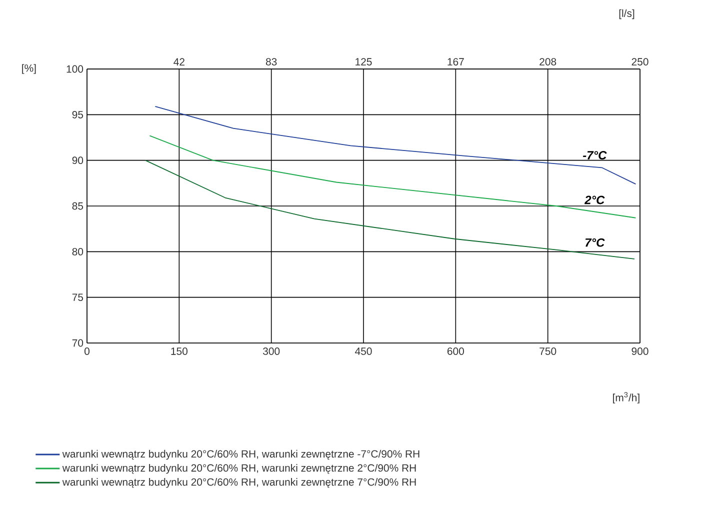 Image resolution: width=701 pixels, height=519 pixels. Describe the element at coordinates (626, 398) in the screenshot. I see `x-axis-title: [m$^{3}$/h]` at that location.